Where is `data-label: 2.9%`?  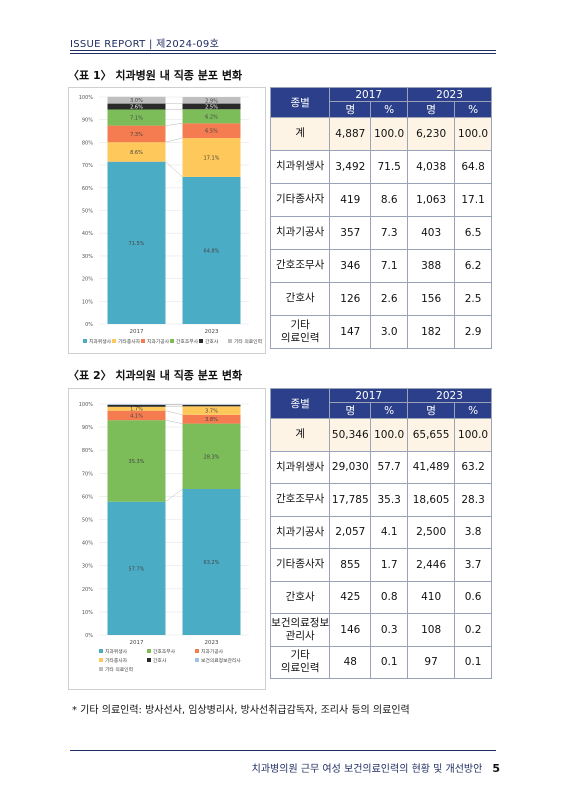 data-label: 2.9% is located at coordinates (211, 101).